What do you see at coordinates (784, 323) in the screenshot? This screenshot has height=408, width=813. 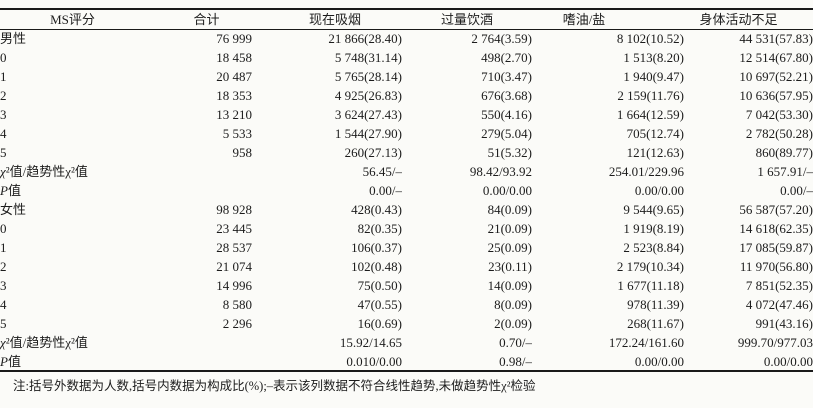 I see `table-cell: 991(43.16)` at bounding box center [784, 323].